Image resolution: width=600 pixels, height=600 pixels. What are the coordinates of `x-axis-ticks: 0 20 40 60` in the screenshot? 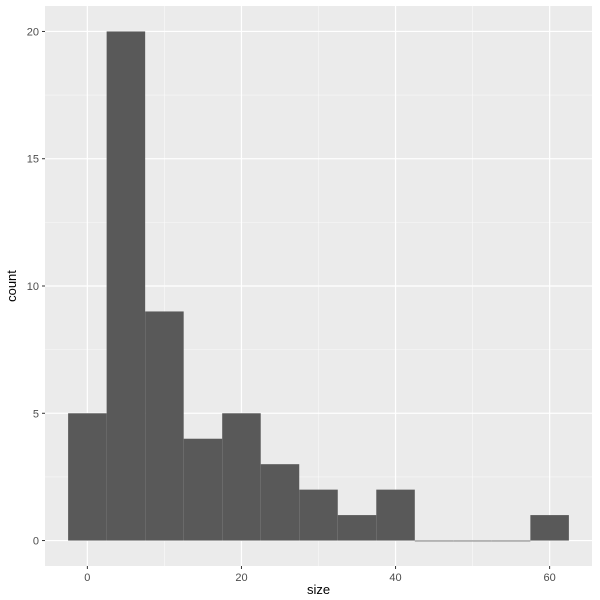 It's located at (320, 575).